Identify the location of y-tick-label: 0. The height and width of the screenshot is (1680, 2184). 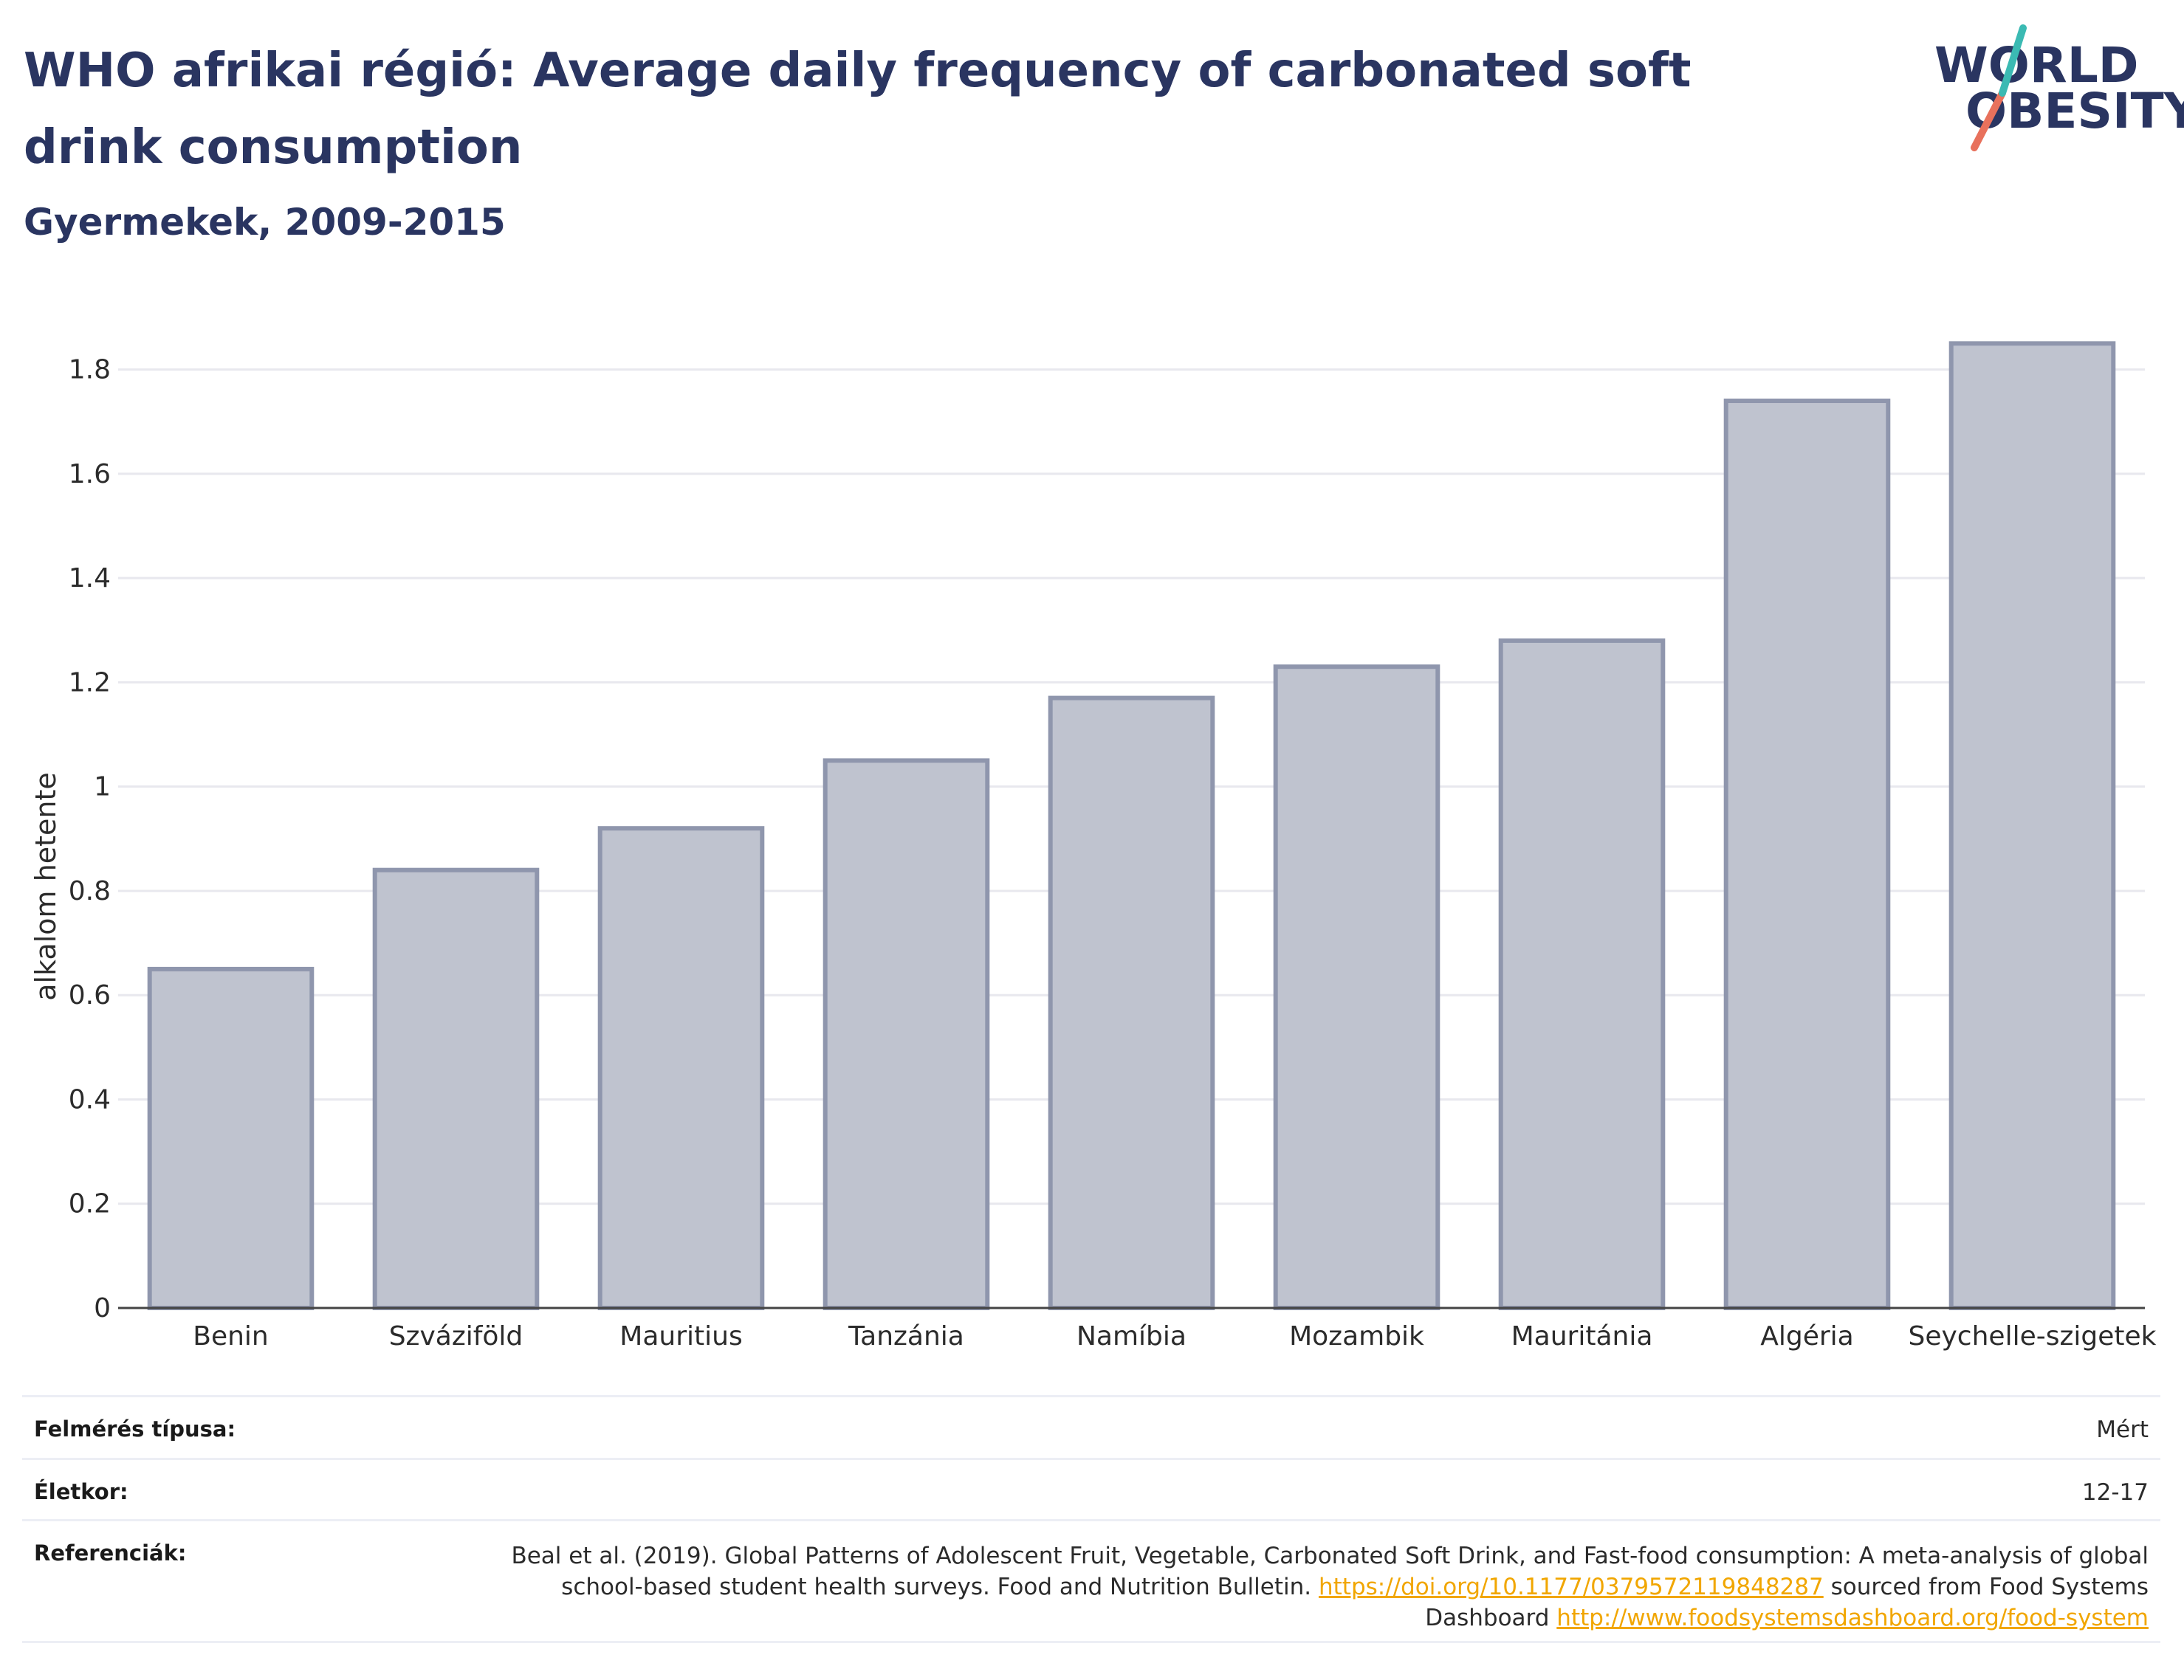
(103, 1308).